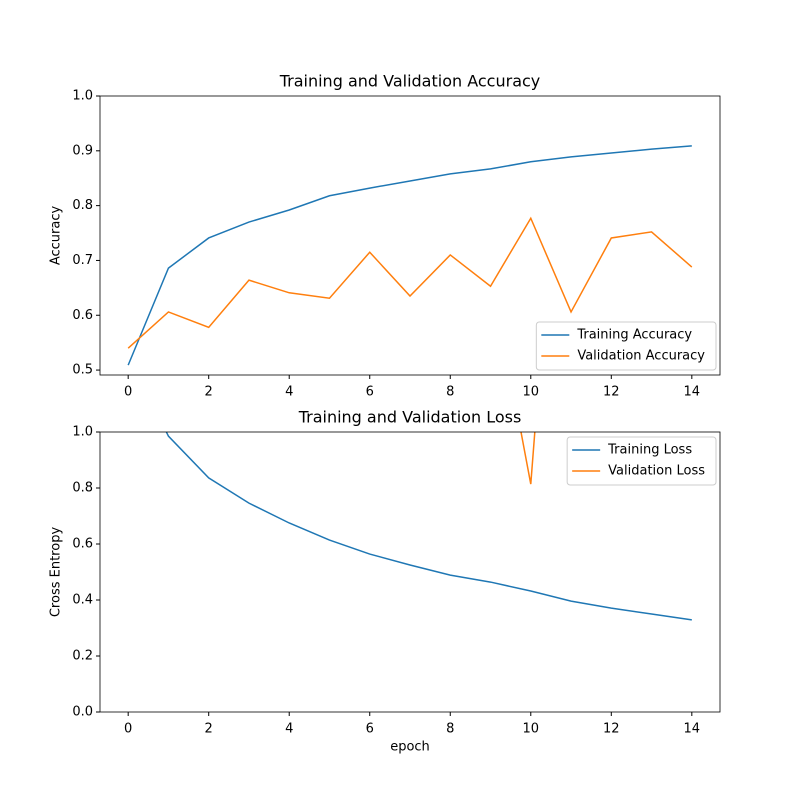 This screenshot has width=800, height=800. What do you see at coordinates (82, 600) in the screenshot?
I see `y-tick-label: 0.4` at bounding box center [82, 600].